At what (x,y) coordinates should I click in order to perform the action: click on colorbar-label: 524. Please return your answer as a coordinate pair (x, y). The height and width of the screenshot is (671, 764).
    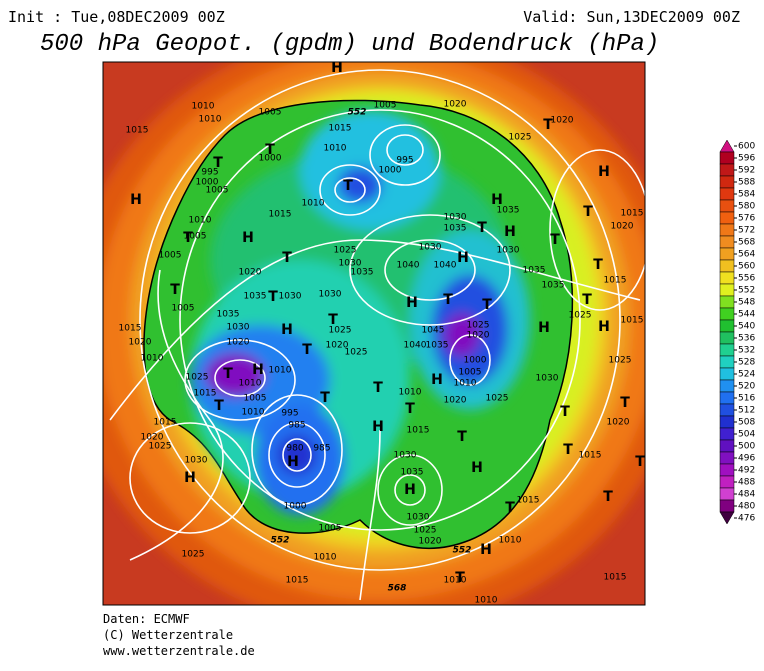
    Looking at the image, I should click on (746, 375).